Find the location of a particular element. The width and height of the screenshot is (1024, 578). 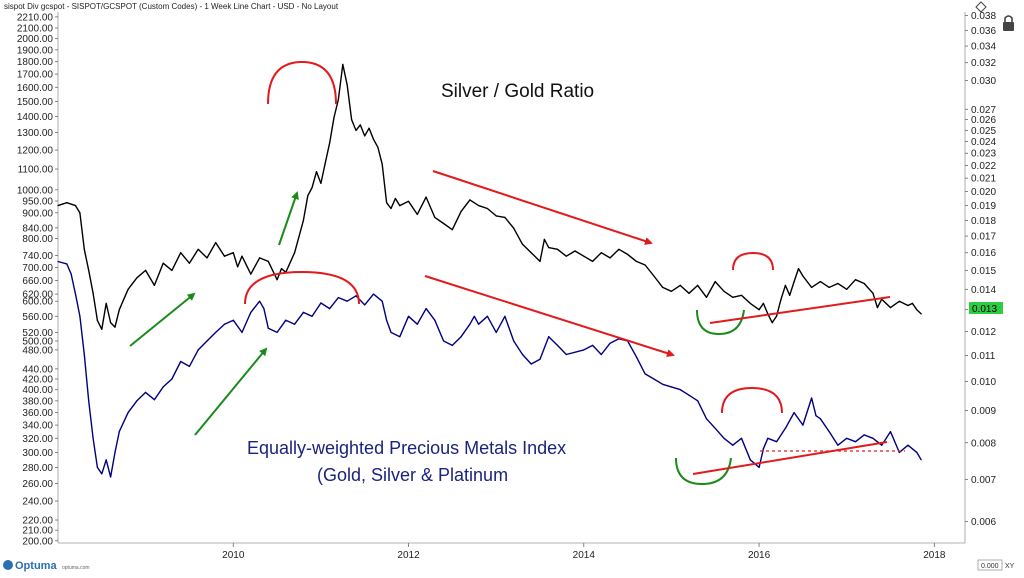

index-peak-arc is located at coordinates (302, 287).